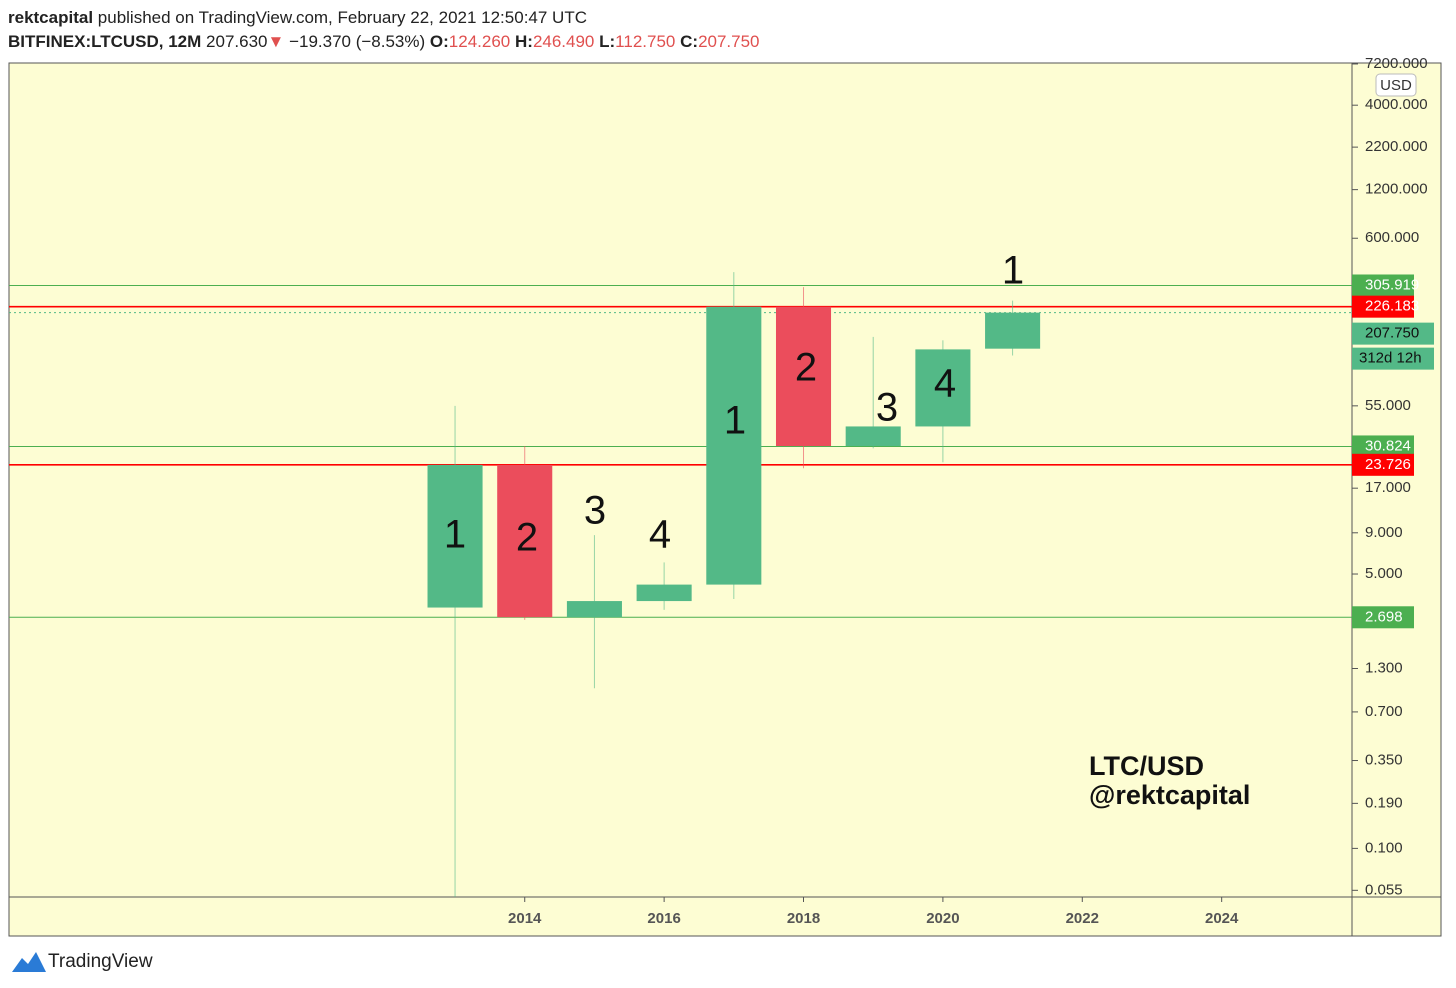  I want to click on ohlc-label: C:, so click(689, 41).